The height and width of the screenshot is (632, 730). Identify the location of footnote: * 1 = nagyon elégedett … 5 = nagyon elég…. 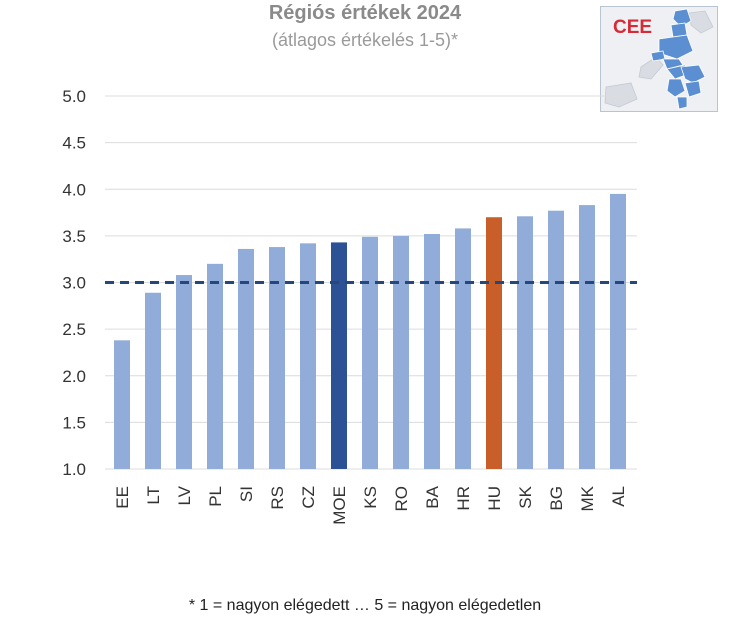
(365, 605).